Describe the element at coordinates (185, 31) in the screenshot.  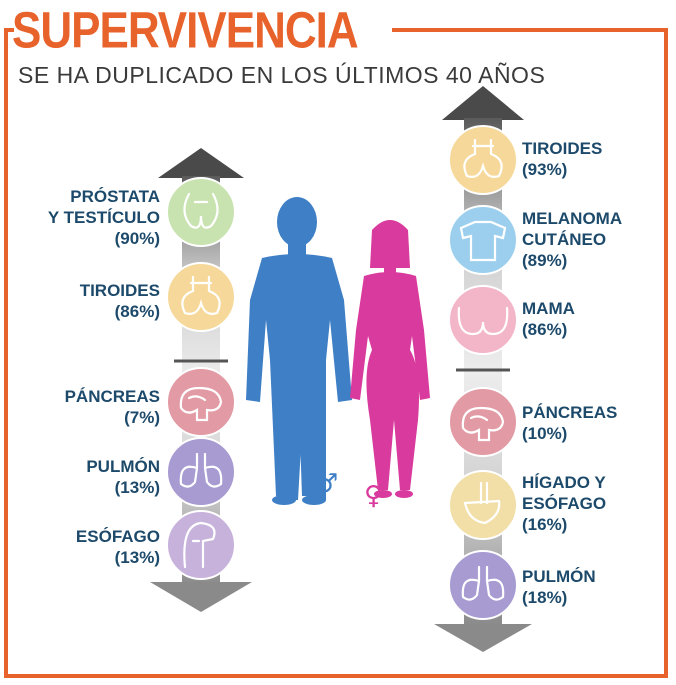
I see `page-title: SUPERVIVENCIA` at that location.